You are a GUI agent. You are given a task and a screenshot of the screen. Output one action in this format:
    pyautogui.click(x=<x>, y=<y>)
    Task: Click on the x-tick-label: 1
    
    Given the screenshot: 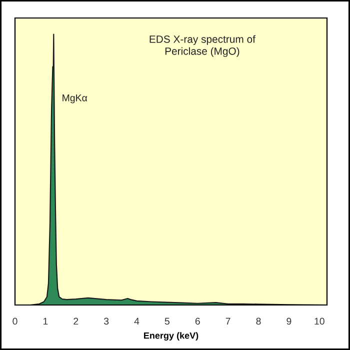 What is the action you would take?
    pyautogui.click(x=45, y=321)
    